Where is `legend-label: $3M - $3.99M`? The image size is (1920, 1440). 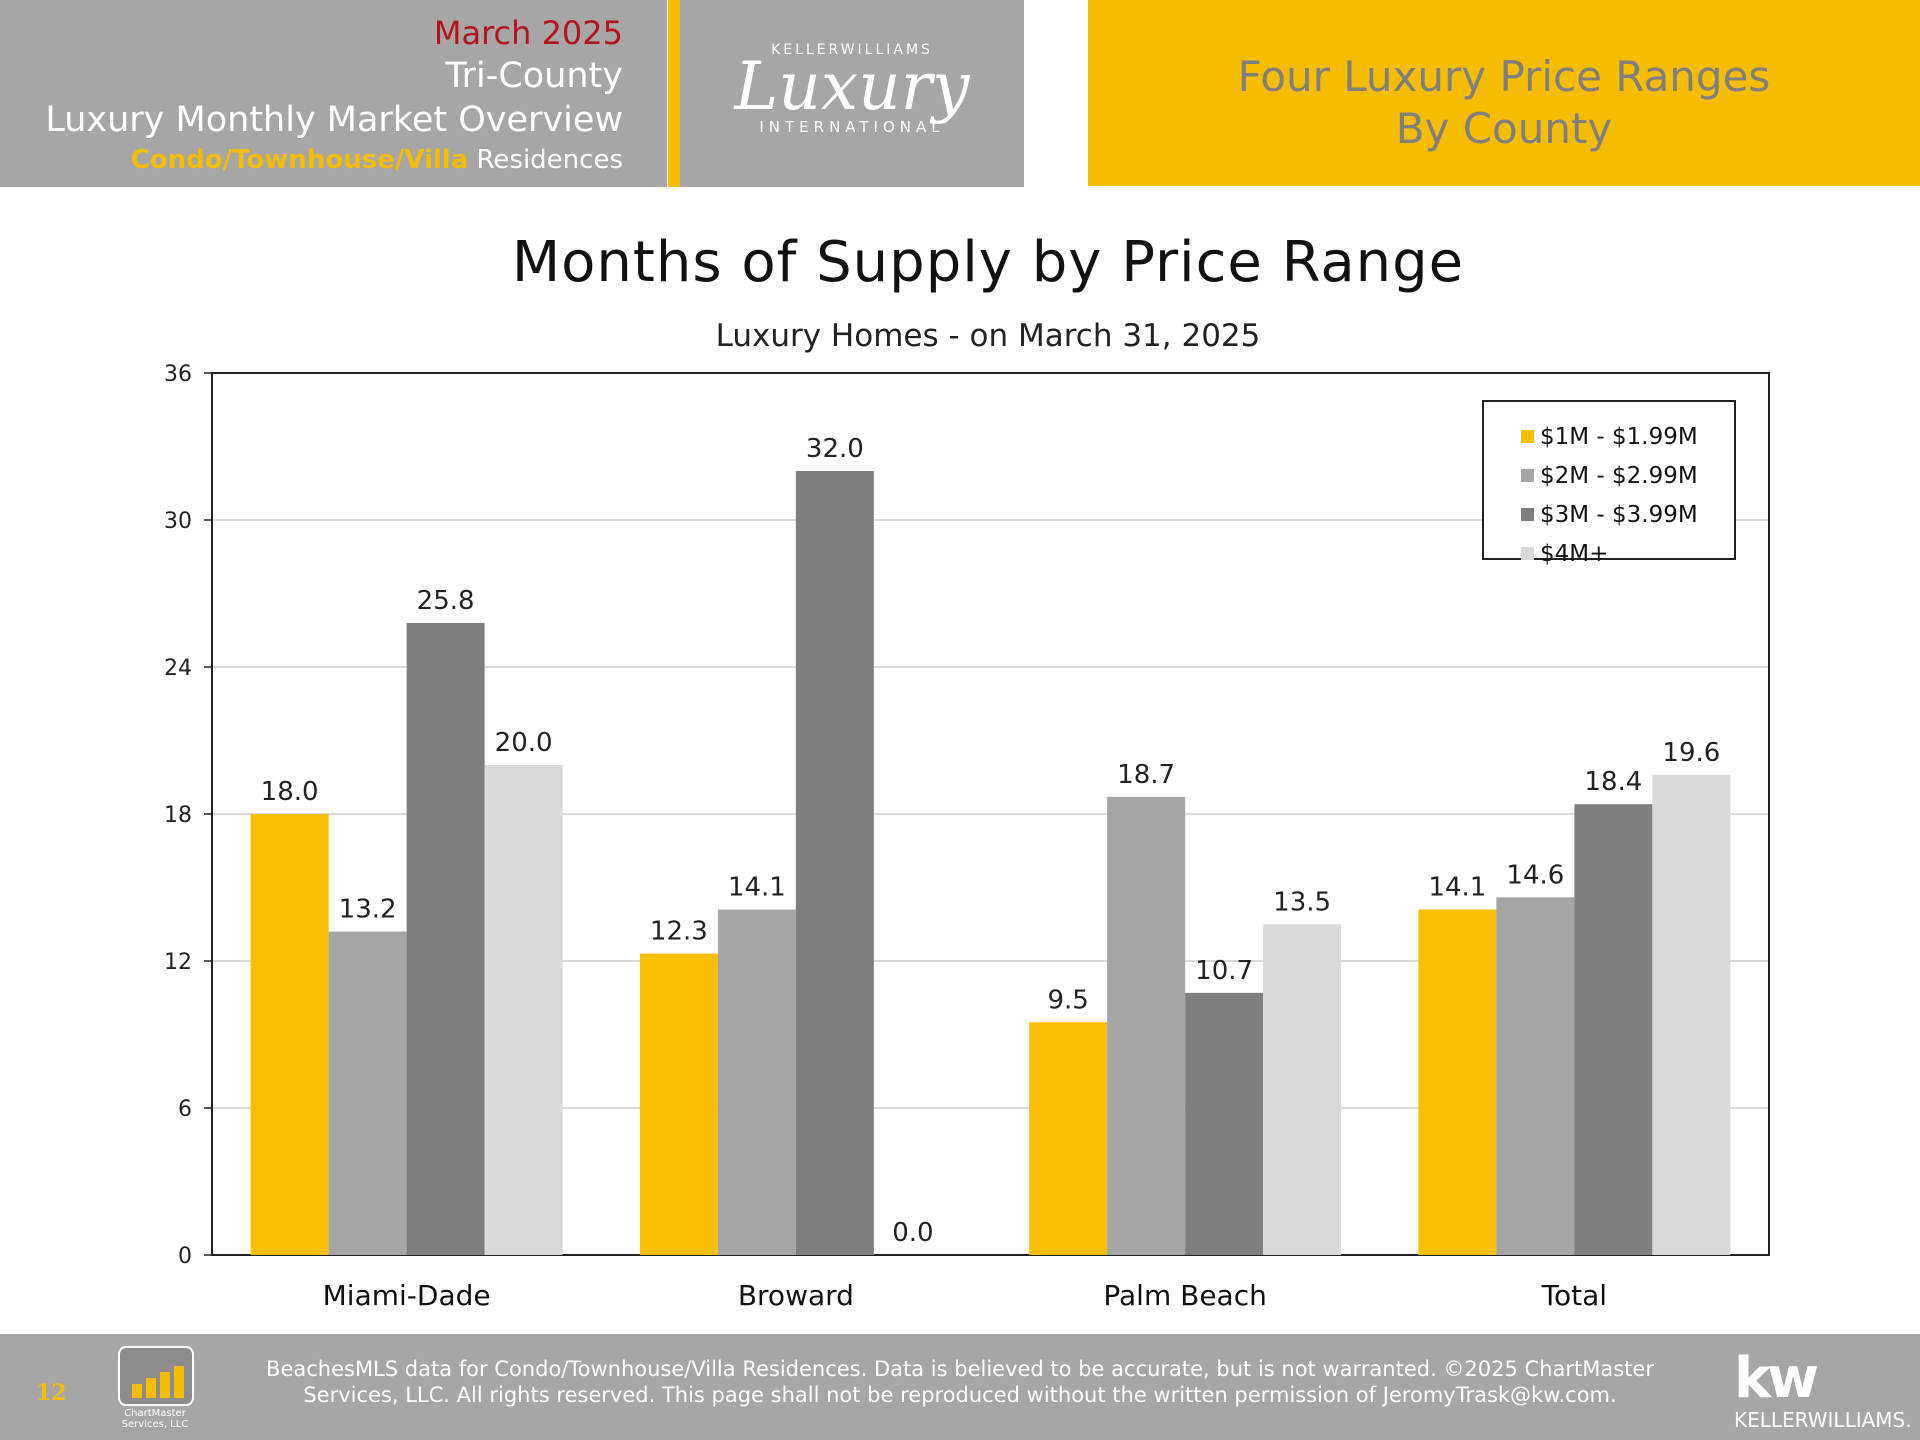
legend-label: $3M - $3.99M is located at coordinates (1619, 515).